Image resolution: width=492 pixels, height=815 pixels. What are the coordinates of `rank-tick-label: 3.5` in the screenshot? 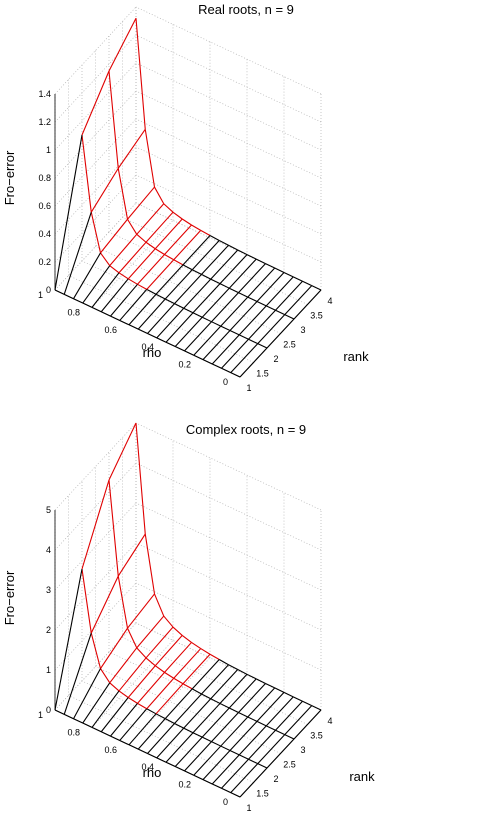 It's located at (316, 736).